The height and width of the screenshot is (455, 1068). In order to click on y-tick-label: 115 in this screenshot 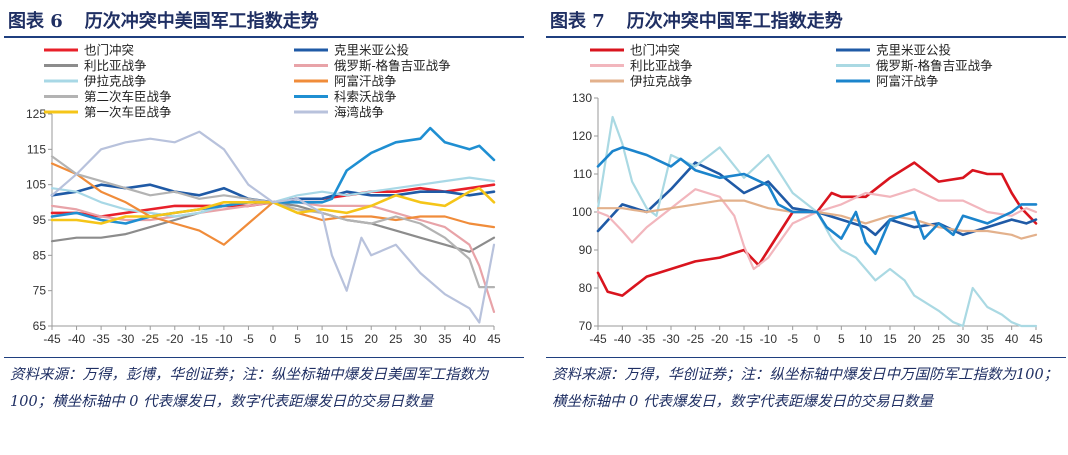, I will do `click(36, 149)`.